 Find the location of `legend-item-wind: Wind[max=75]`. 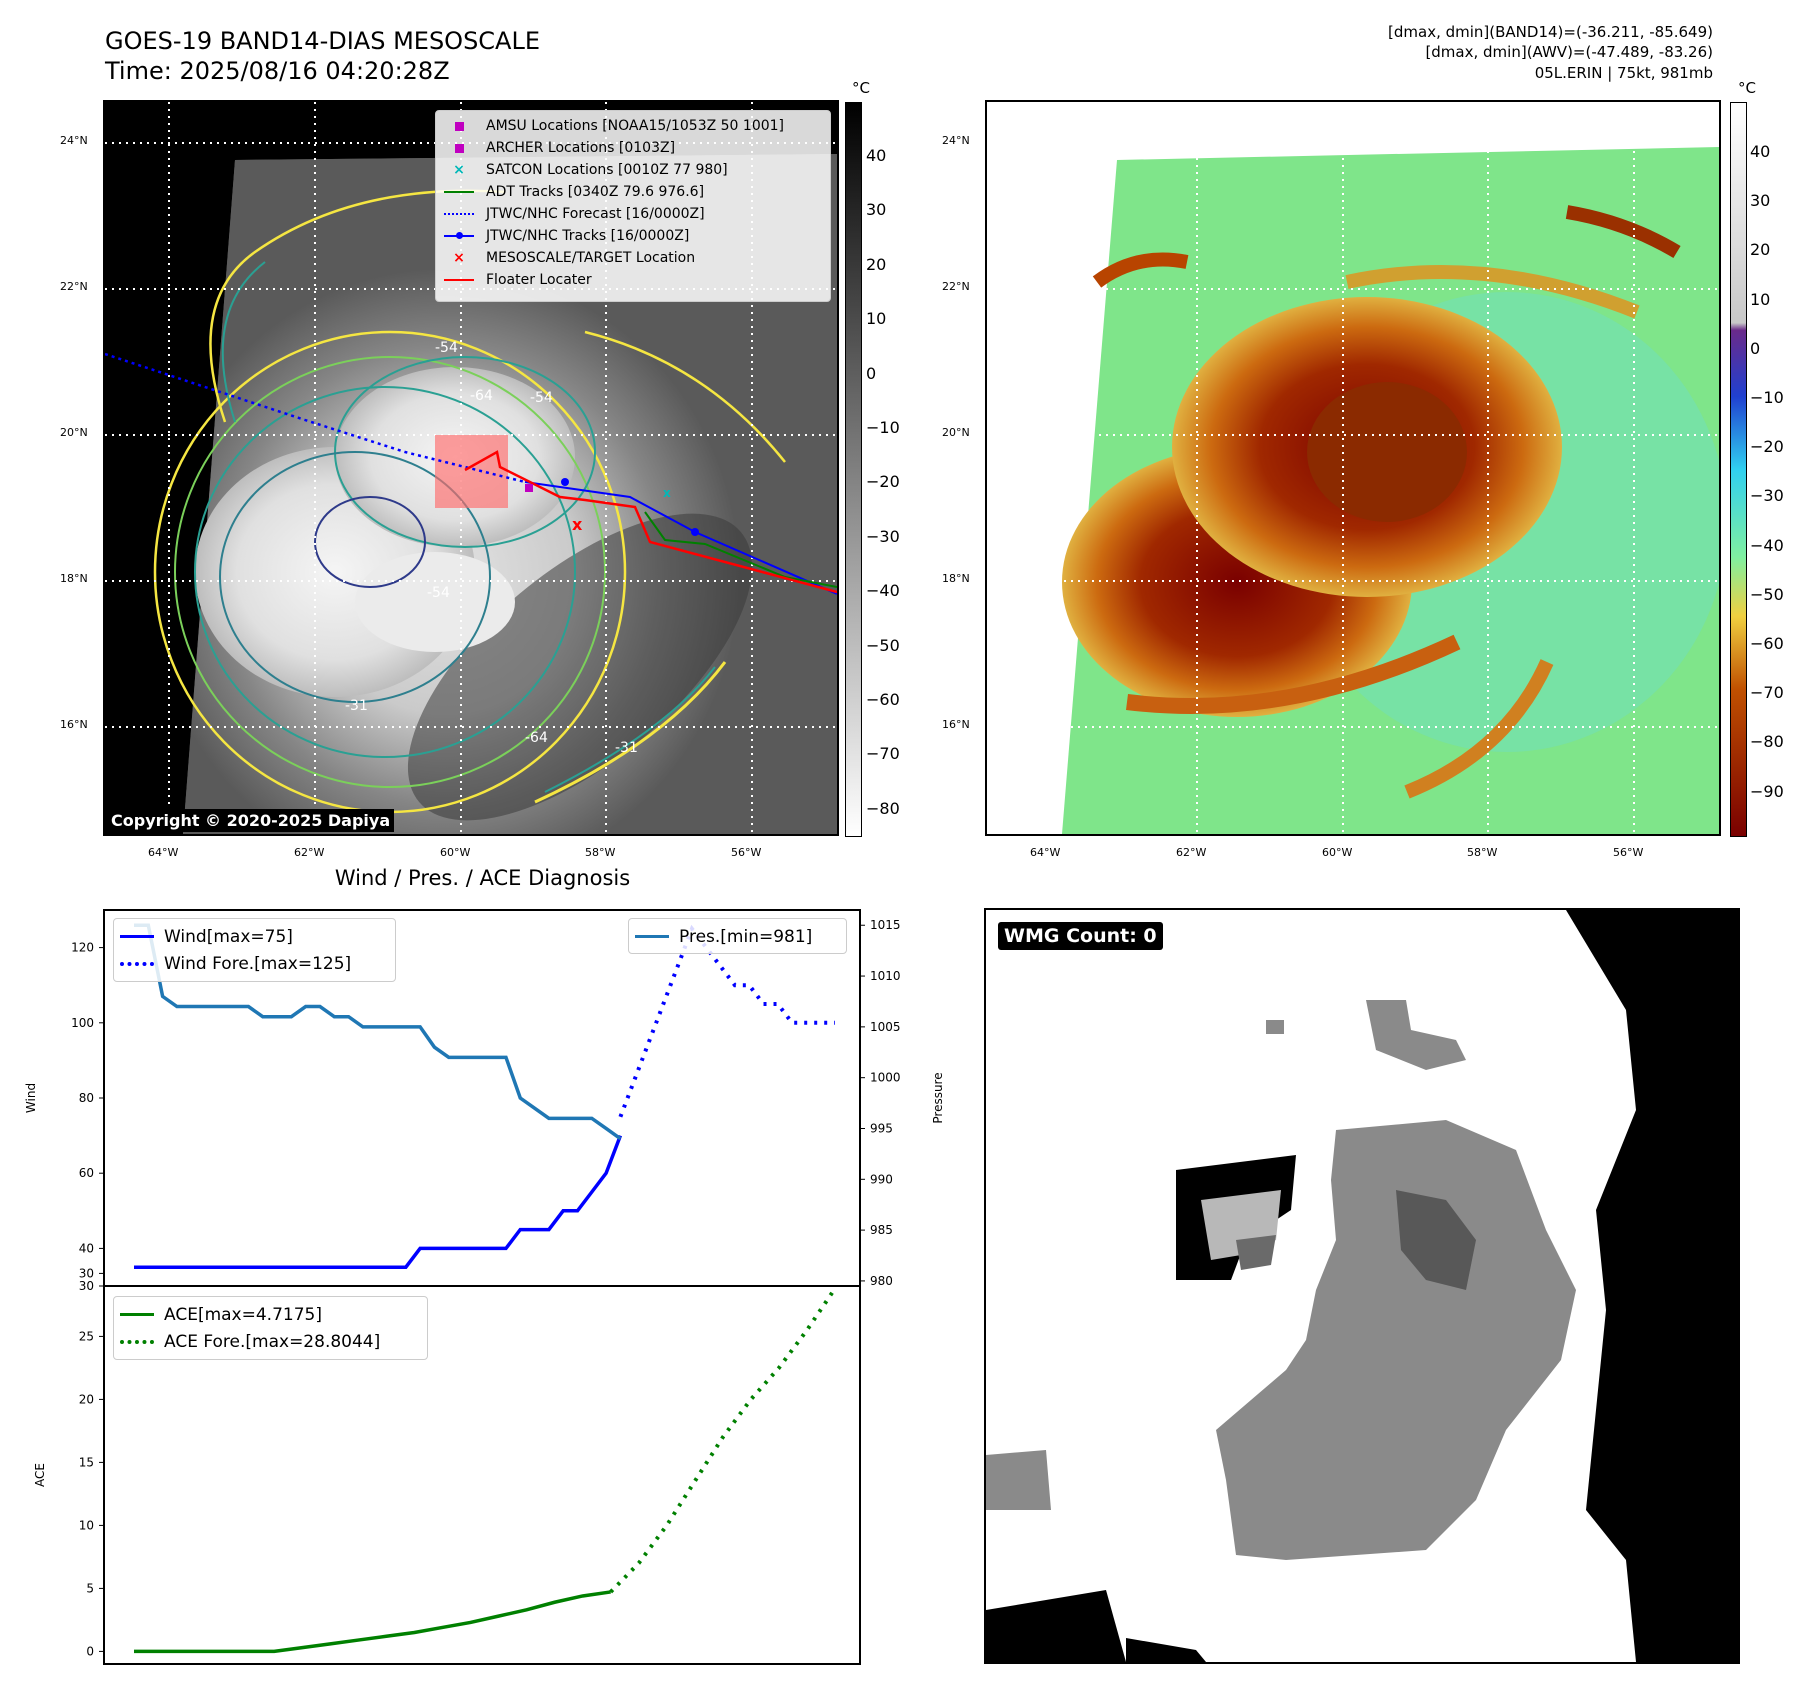

legend-item-wind: Wind[max=75] is located at coordinates (254, 936).